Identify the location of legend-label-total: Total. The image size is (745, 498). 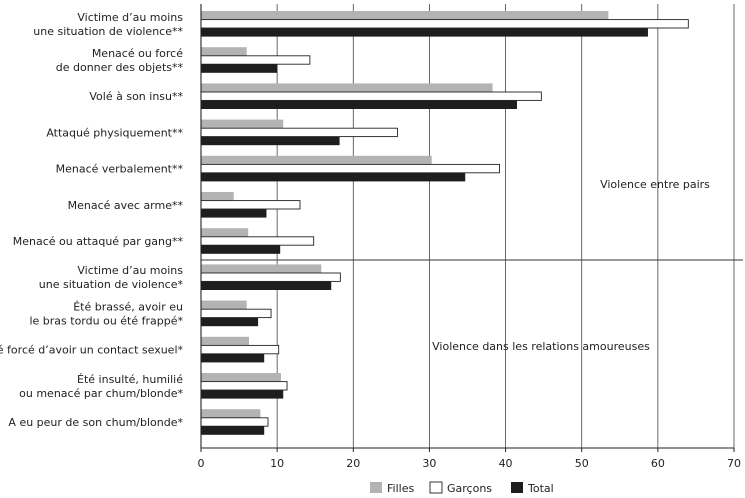
(540, 488).